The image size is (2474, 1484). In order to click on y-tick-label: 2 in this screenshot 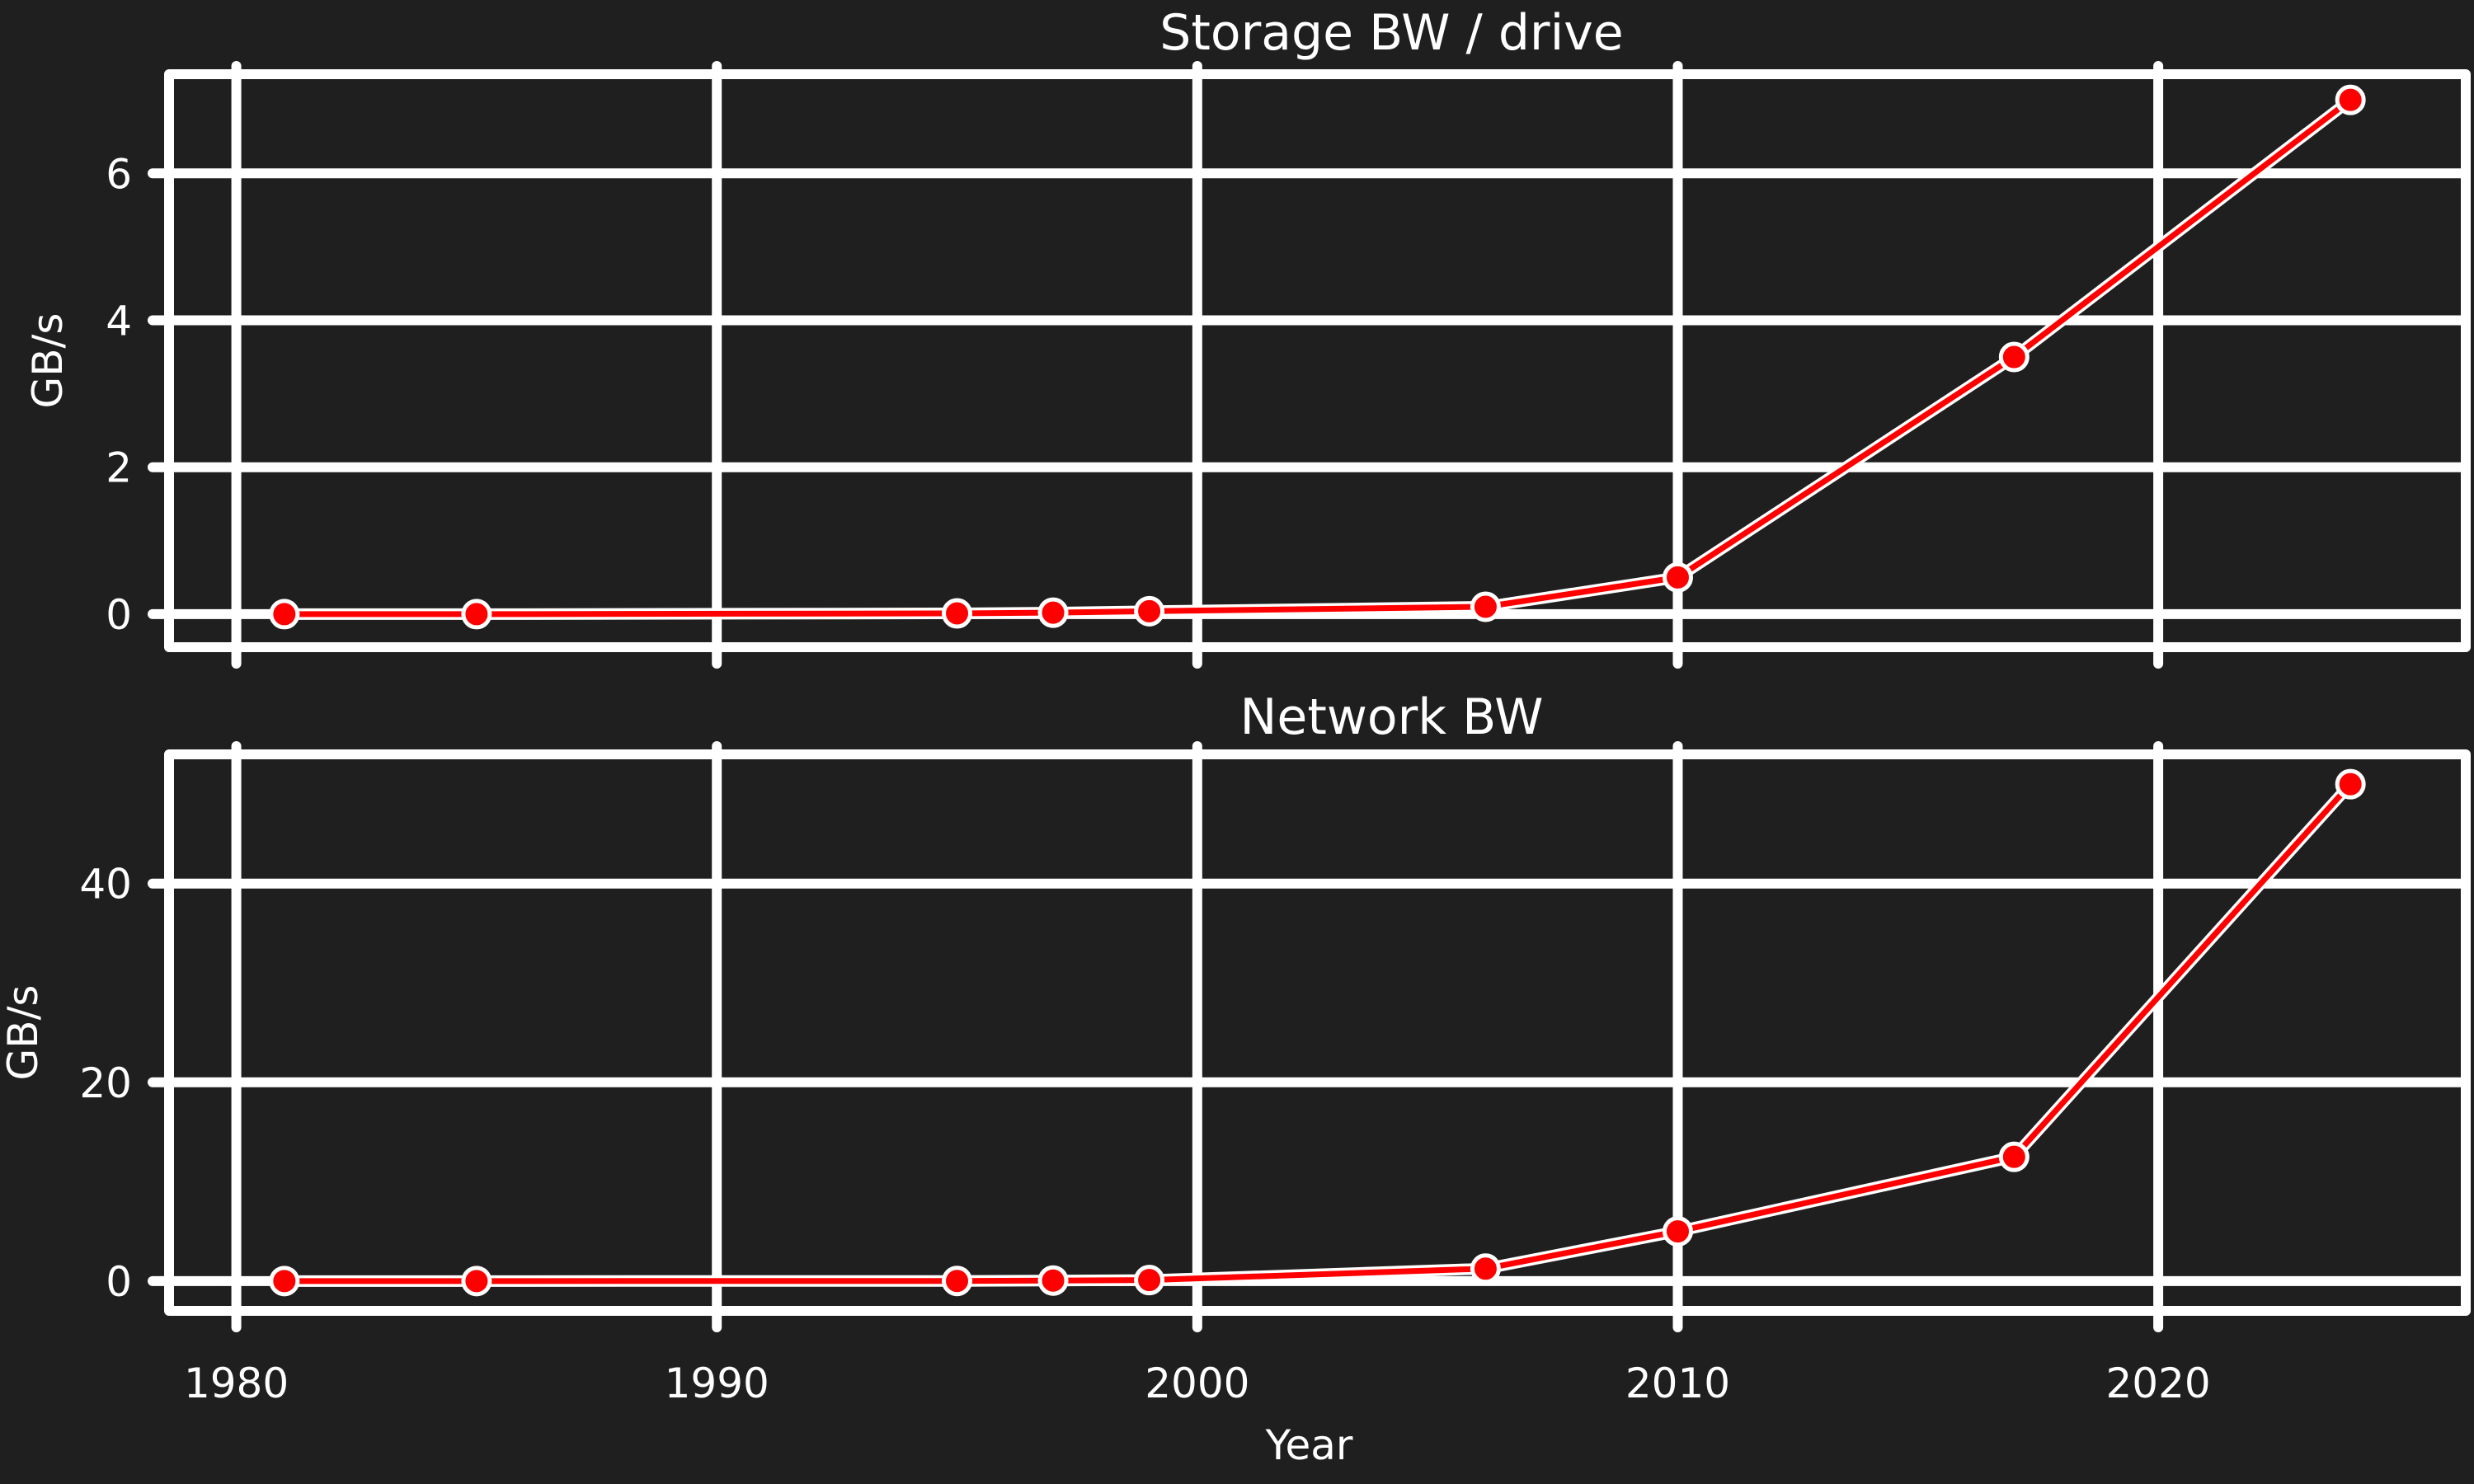, I will do `click(119, 468)`.